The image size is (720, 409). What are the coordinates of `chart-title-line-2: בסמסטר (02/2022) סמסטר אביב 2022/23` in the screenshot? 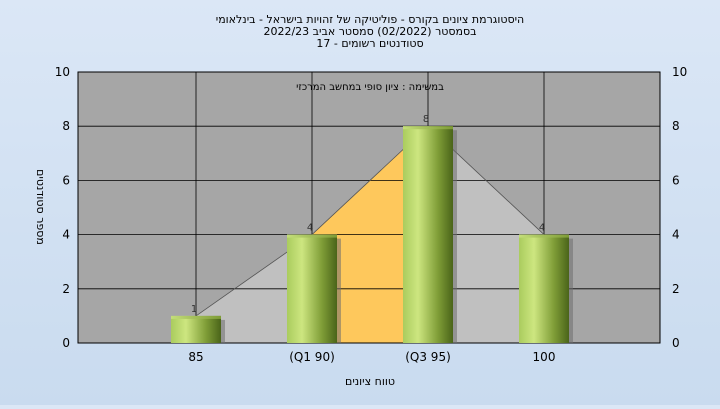 It's located at (369, 31).